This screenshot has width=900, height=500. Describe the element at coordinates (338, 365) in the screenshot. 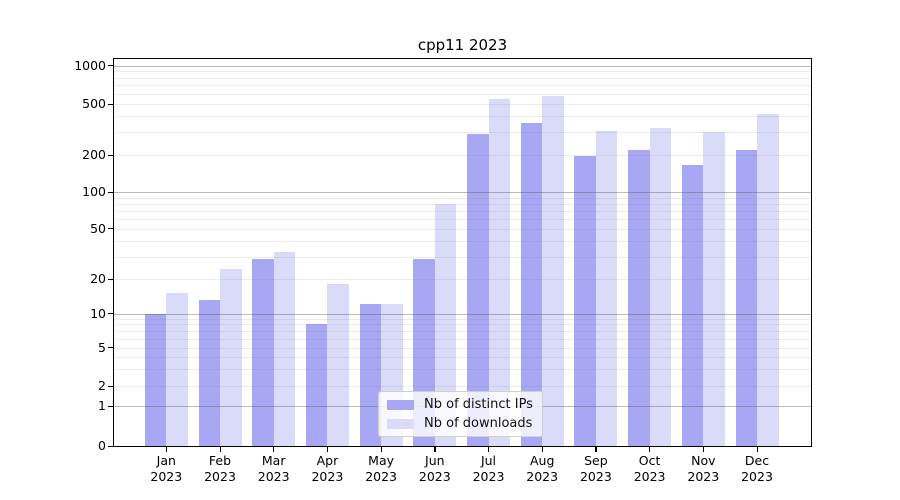

I see `bar-downloads-apr` at that location.